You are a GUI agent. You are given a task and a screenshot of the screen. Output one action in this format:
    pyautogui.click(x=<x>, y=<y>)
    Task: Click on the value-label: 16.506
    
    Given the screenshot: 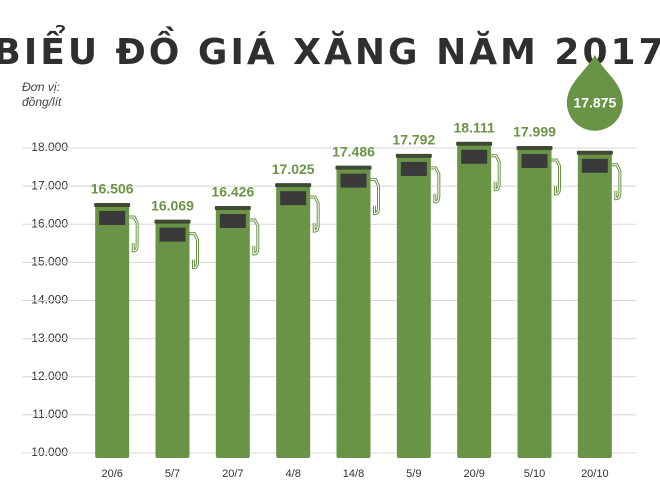 What is the action you would take?
    pyautogui.click(x=112, y=189)
    